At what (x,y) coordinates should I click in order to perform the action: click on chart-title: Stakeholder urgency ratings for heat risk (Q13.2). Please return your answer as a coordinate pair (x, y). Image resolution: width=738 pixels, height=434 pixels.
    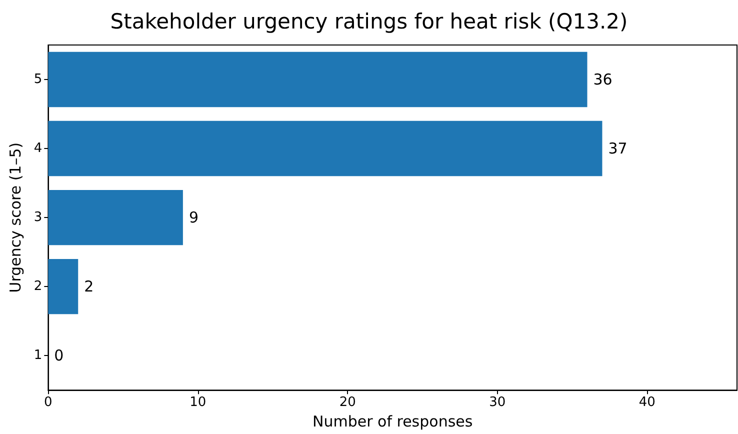
    Looking at the image, I should click on (369, 22).